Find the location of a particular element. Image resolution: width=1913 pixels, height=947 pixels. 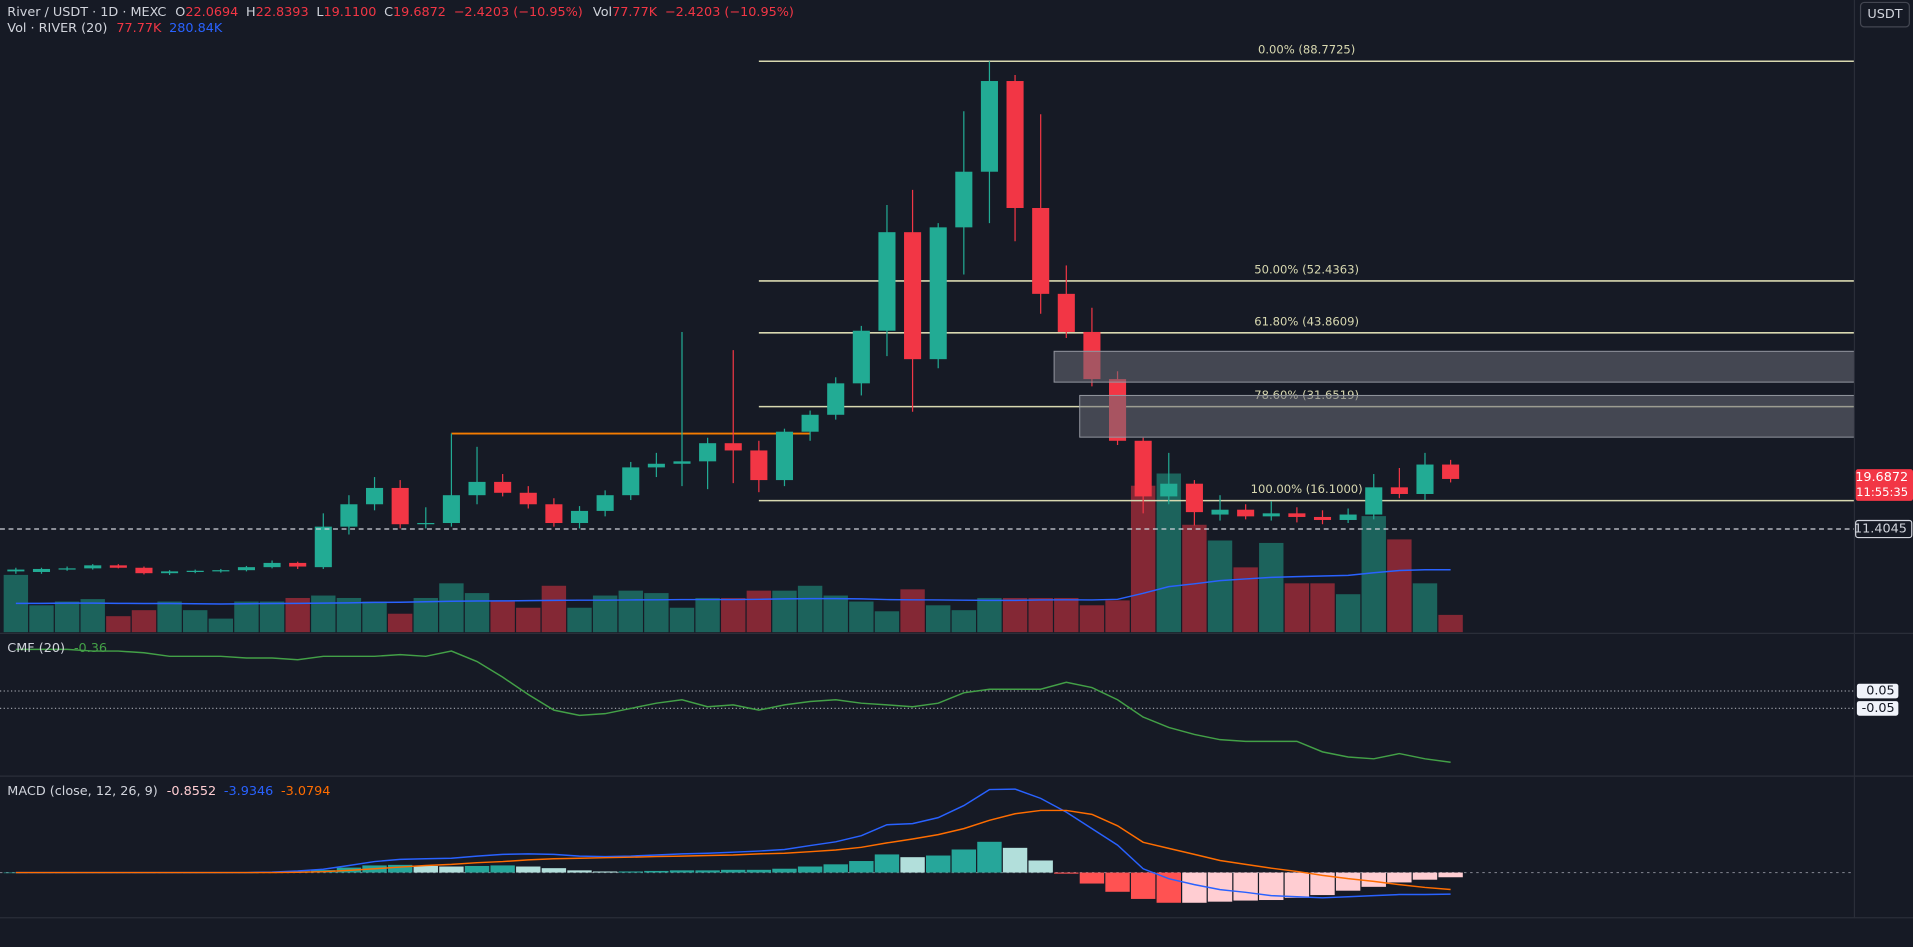

level-box is located at coordinates (1877, 708).